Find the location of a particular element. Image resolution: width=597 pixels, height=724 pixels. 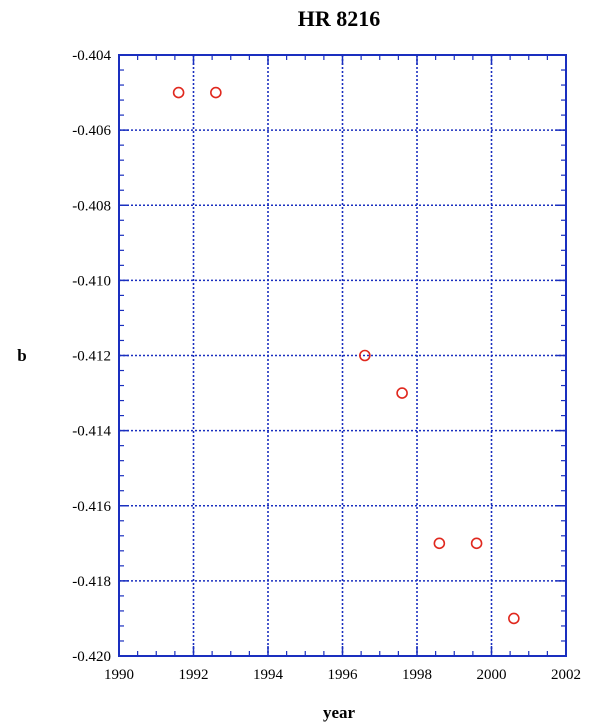

x-tick-labels: 1990 1992 1994 1996 1998 2000 2002 is located at coordinates (342, 675).